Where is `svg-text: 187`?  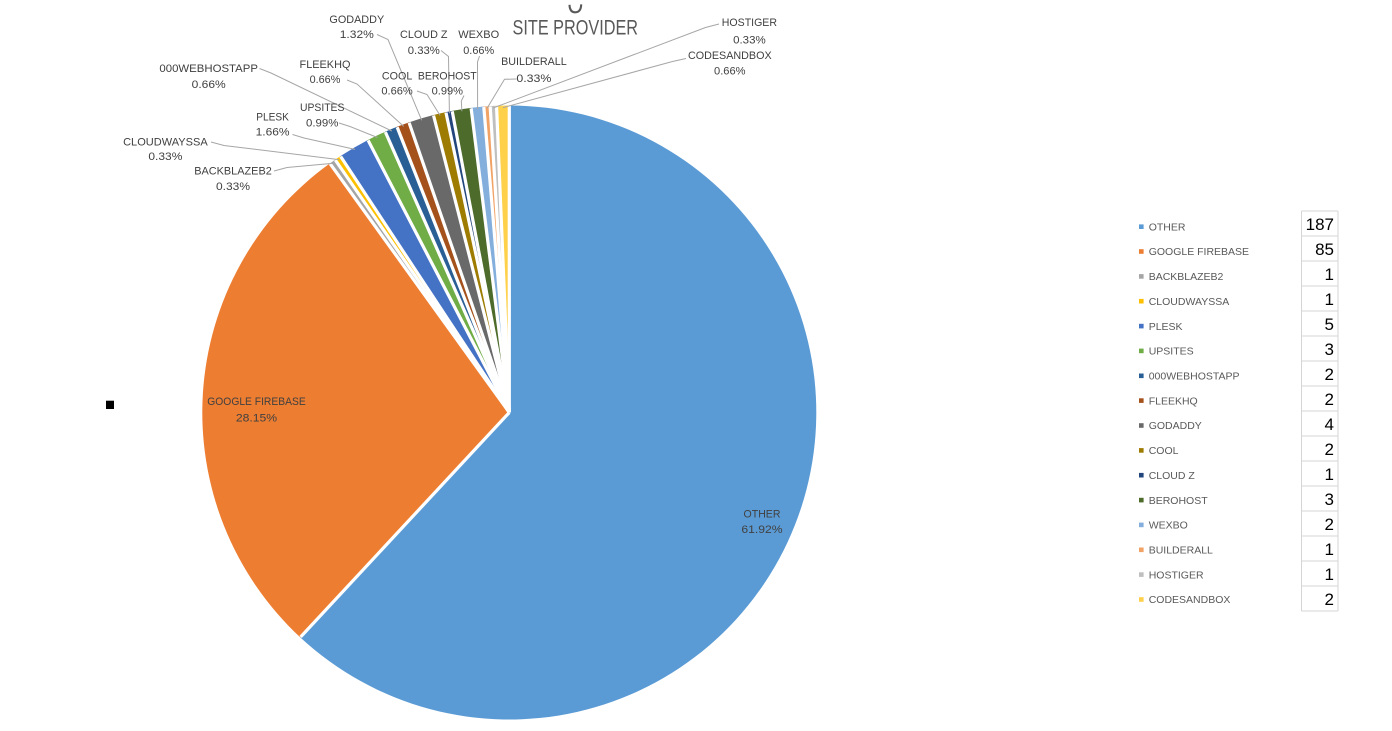
svg-text: 187 is located at coordinates (1320, 224).